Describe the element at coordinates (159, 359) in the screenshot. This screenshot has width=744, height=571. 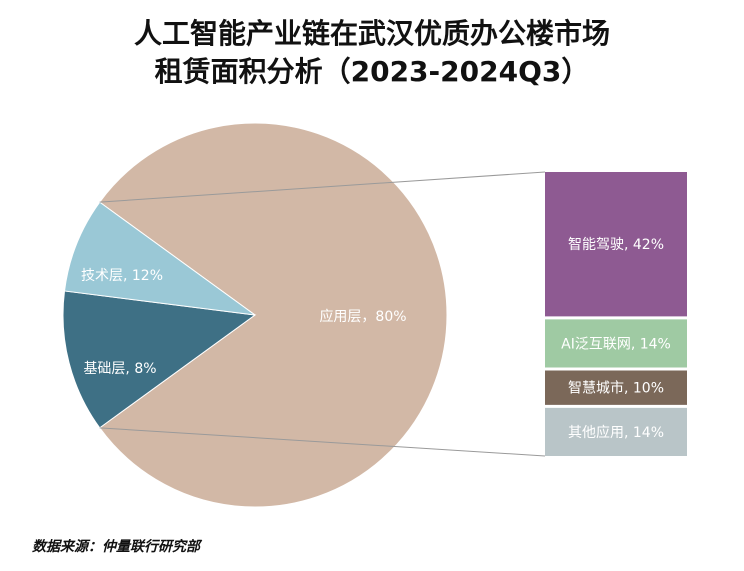
I see `pie-slice-tech` at that location.